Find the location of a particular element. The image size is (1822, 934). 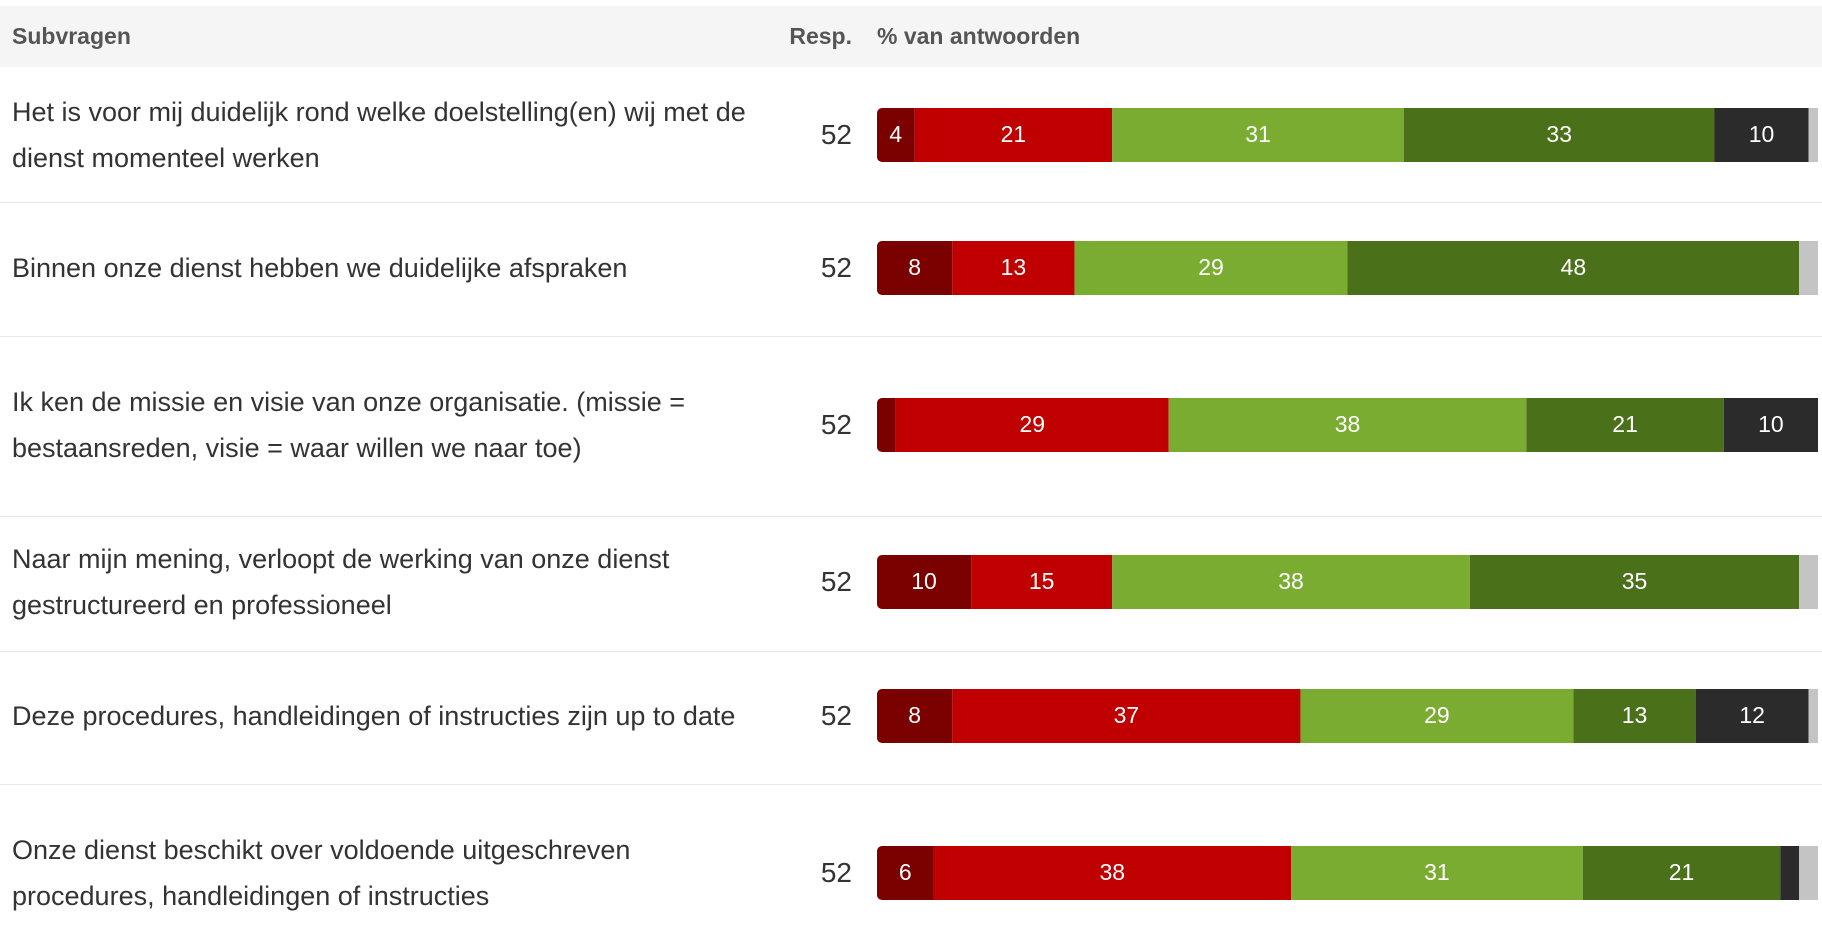

value-label: 35 is located at coordinates (1635, 581).